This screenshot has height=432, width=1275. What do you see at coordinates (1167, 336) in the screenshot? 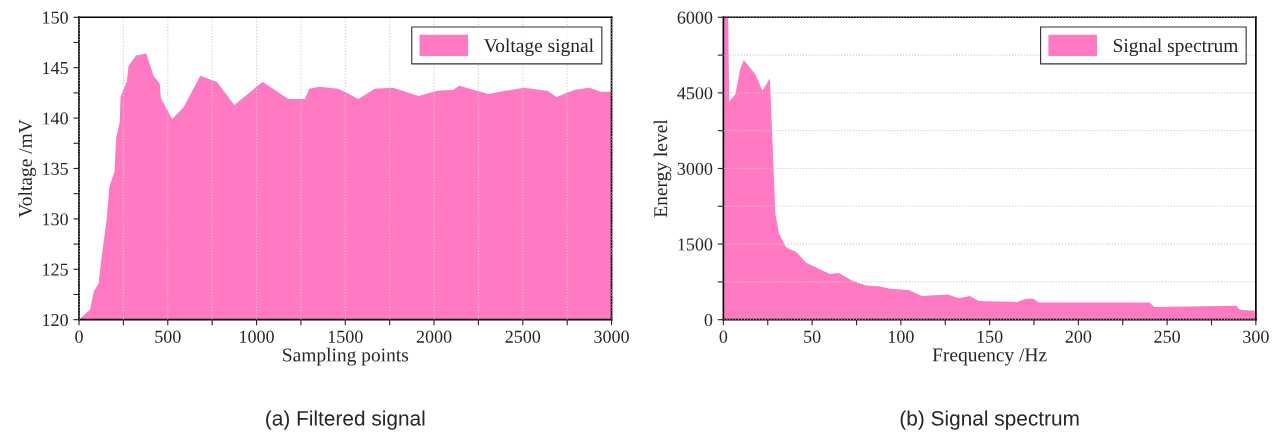
I see `x-tick-label: 250` at bounding box center [1167, 336].